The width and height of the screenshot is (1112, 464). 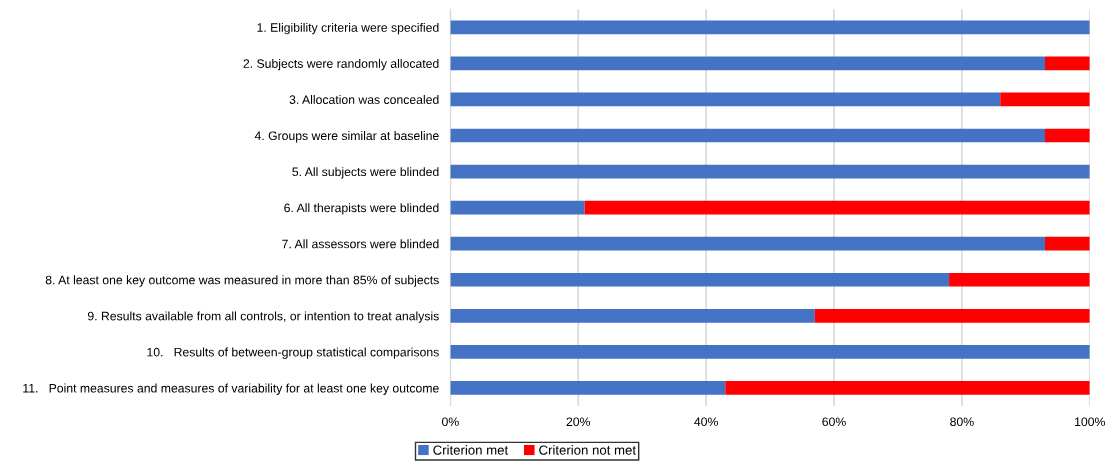 What do you see at coordinates (834, 422) in the screenshot?
I see `x-tick-label: 60%` at bounding box center [834, 422].